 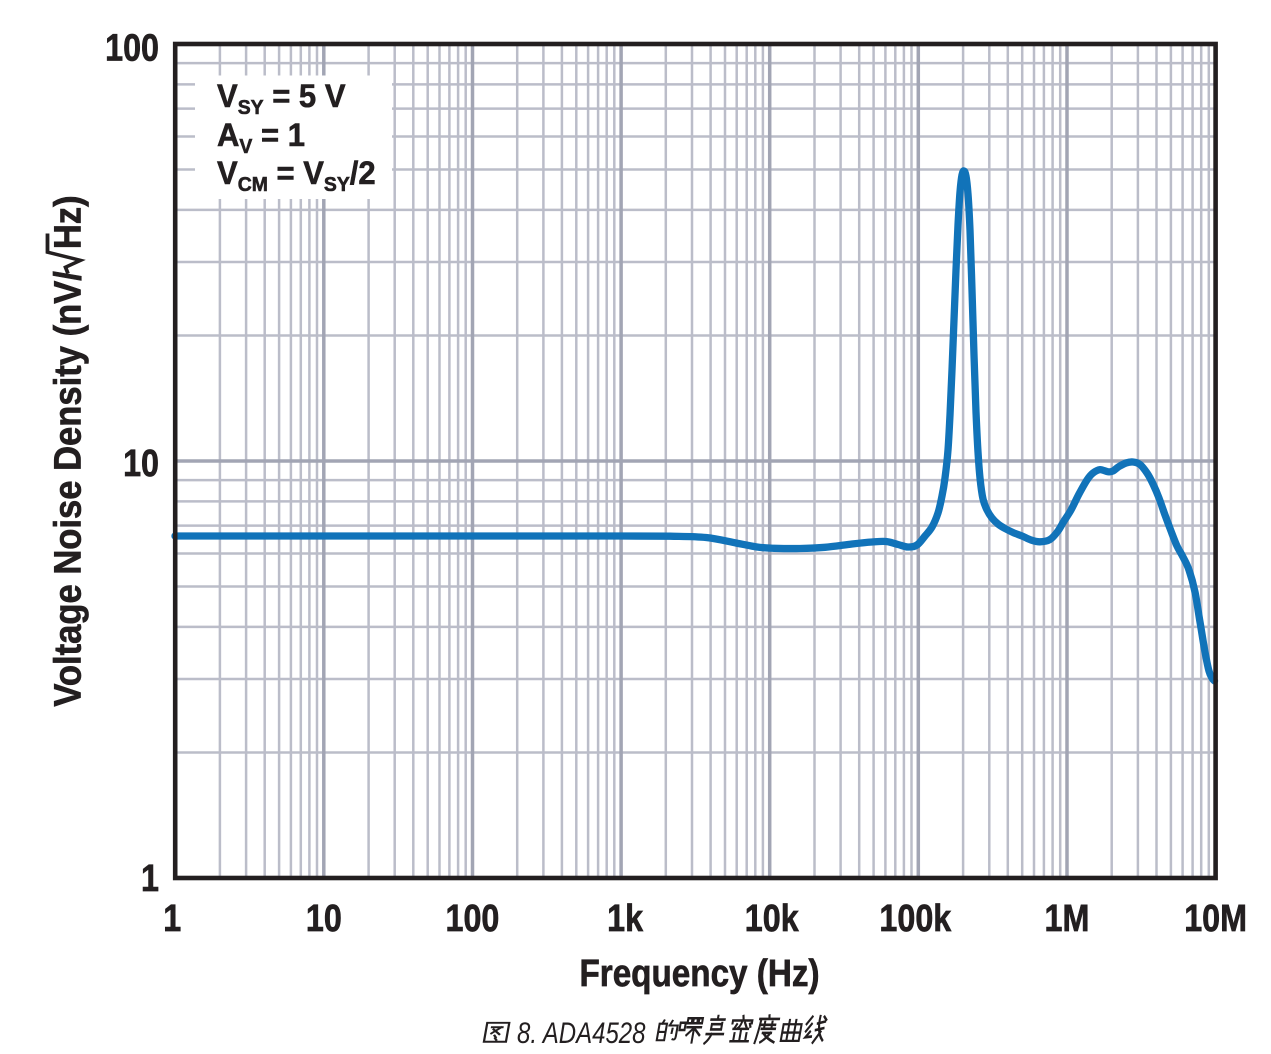 What do you see at coordinates (1067, 919) in the screenshot?
I see `svg-text: 1M` at bounding box center [1067, 919].